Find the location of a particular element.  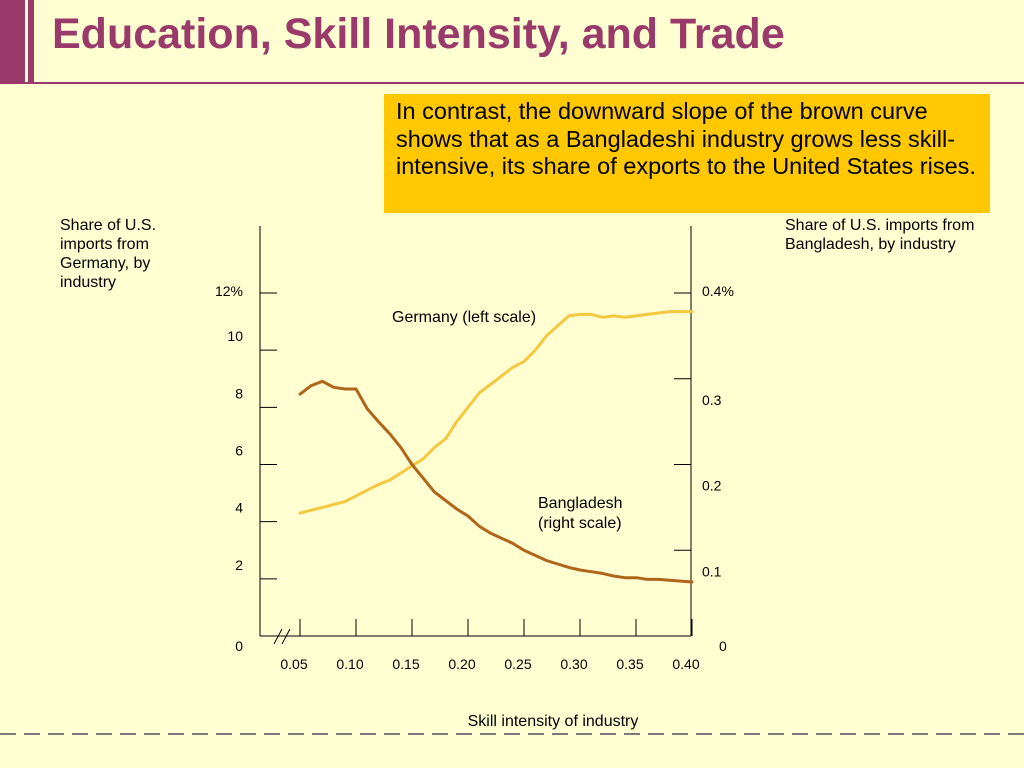

left-axis-tick-label: 2 is located at coordinates (239, 565).